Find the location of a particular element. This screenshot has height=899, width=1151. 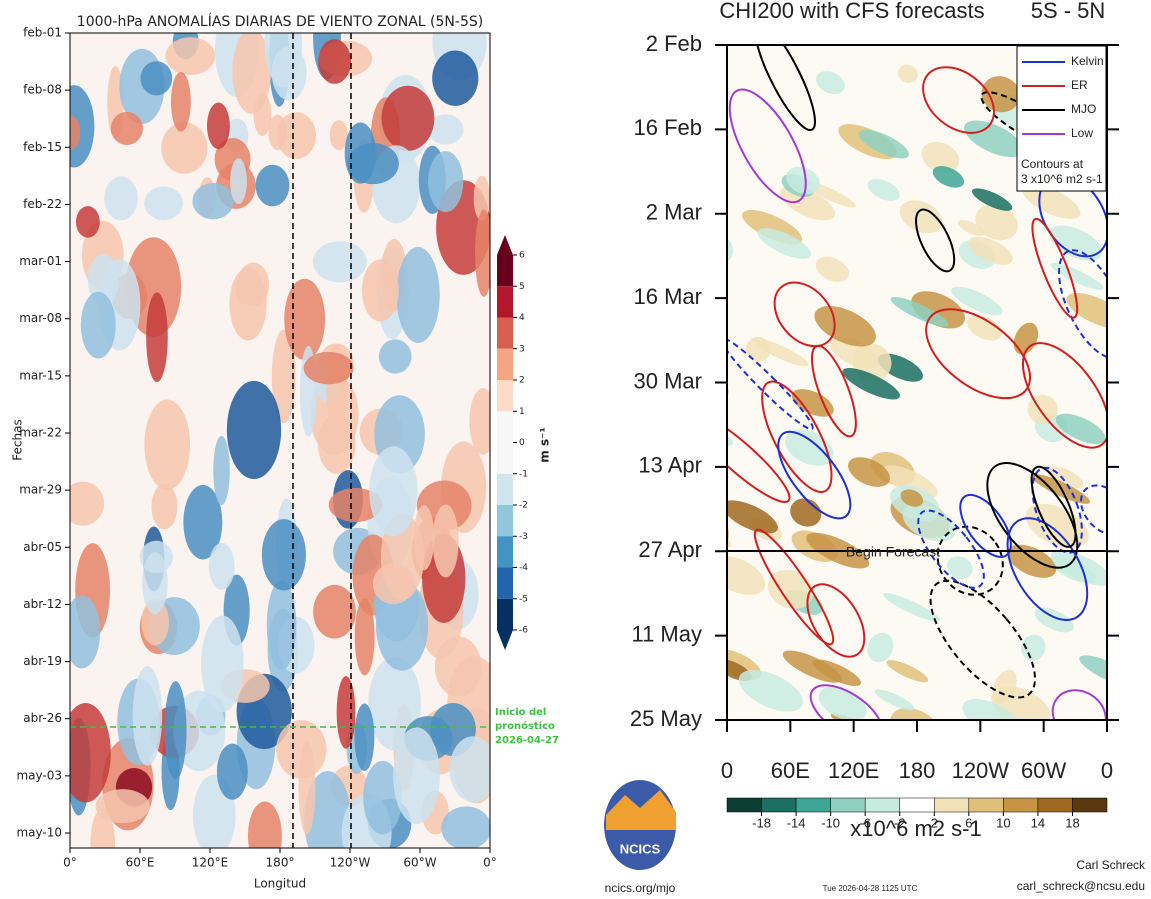

colorbar-tick-label: -14 is located at coordinates (796, 822).